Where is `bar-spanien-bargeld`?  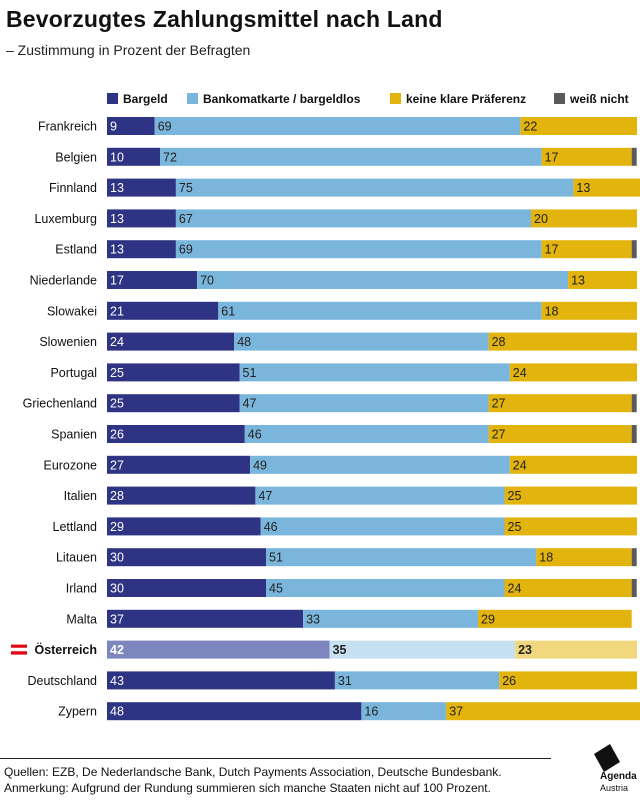 bar-spanien-bargeld is located at coordinates (176, 434).